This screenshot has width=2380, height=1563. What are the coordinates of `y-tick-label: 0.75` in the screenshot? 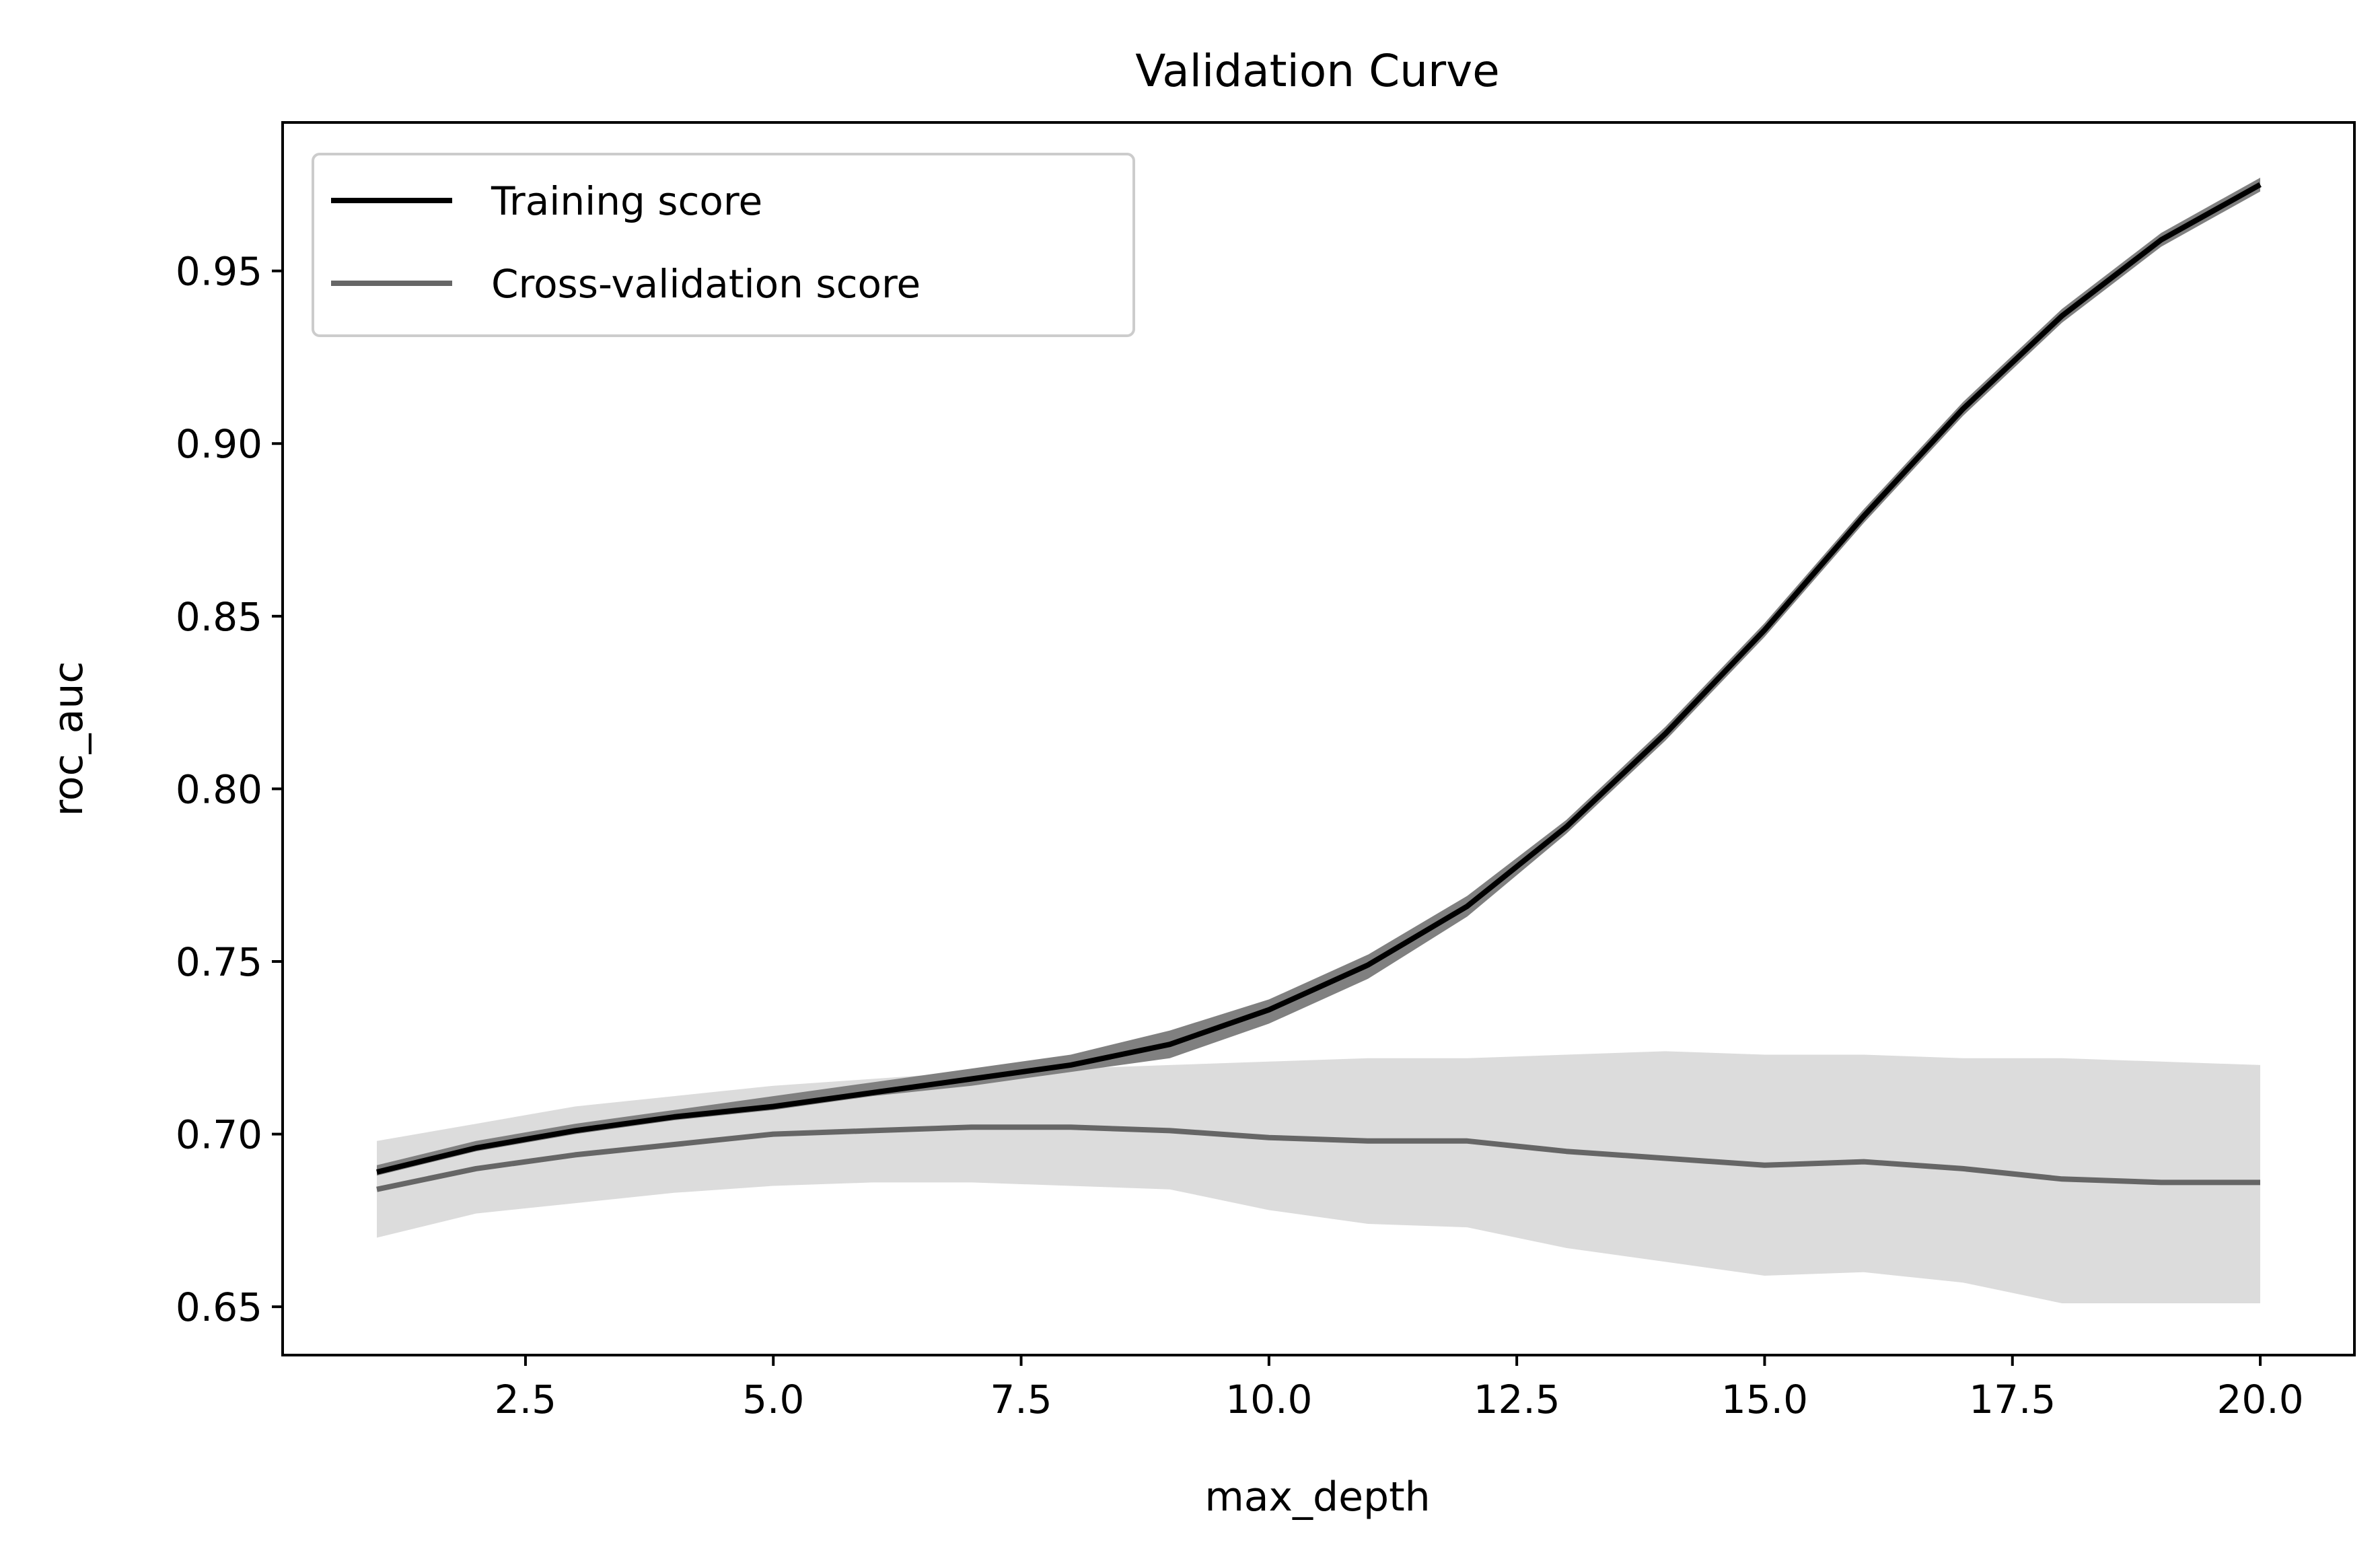 It's located at (219, 962).